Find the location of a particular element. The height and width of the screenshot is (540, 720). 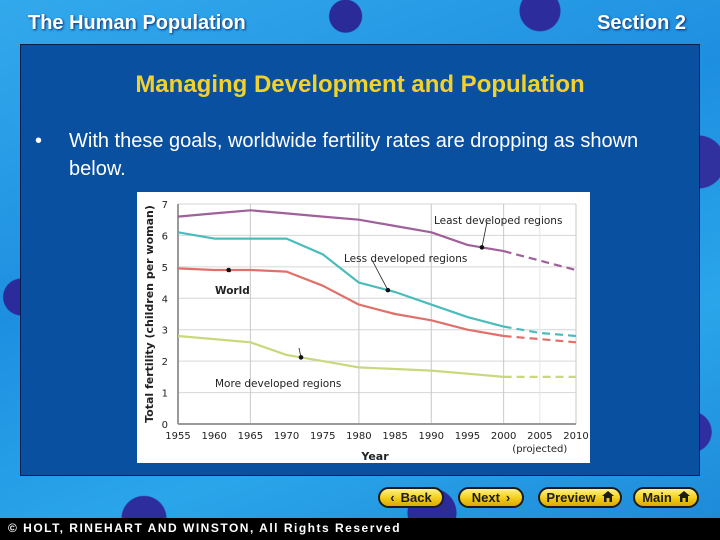

svg-text: 1970 is located at coordinates (286, 436).